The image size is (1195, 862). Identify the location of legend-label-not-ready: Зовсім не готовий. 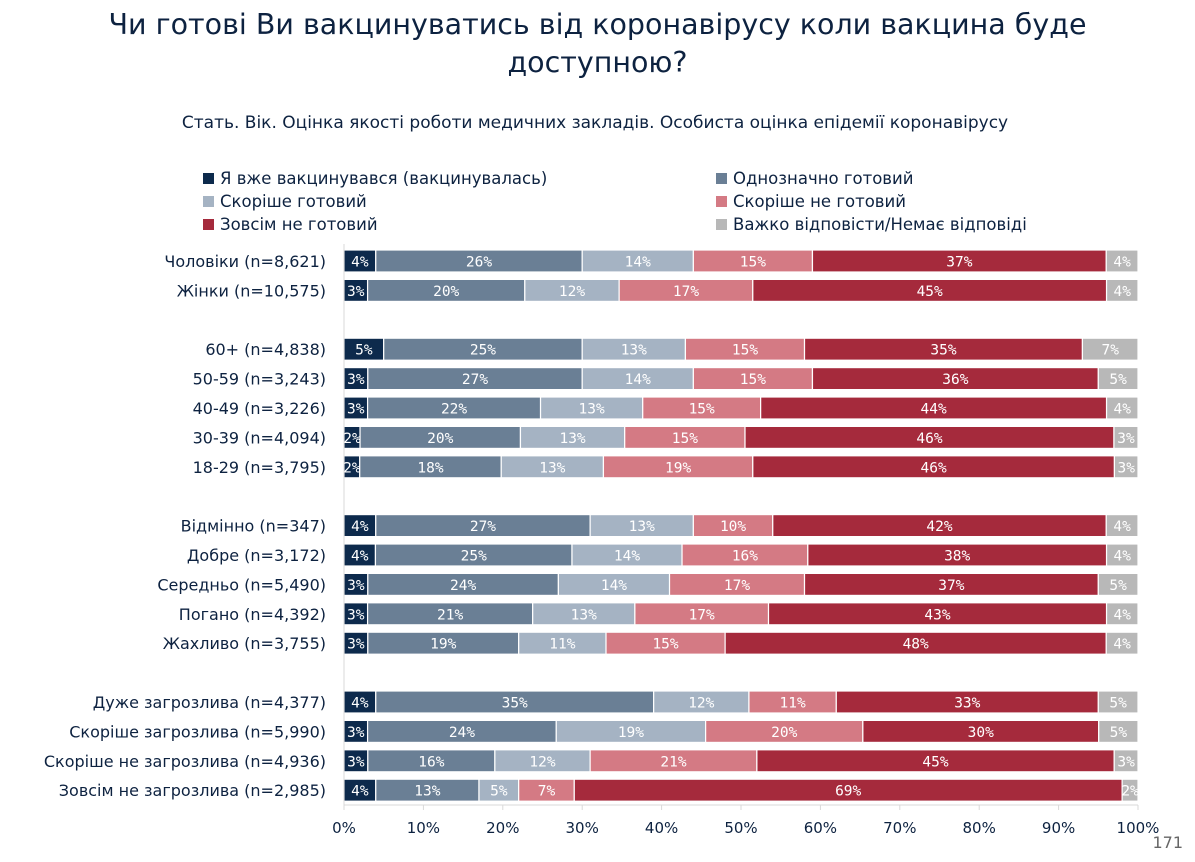
(299, 224).